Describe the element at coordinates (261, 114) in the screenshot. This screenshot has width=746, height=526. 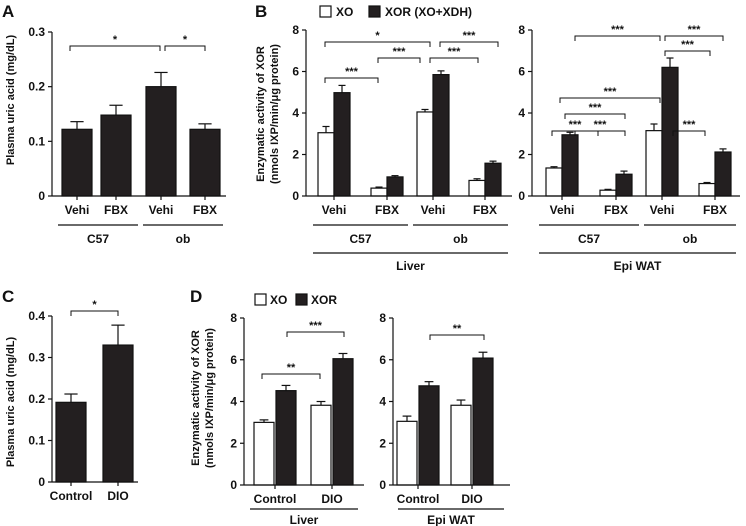
I see `panel-b-ylabel-line1: Enzymatic activity of XOR` at that location.